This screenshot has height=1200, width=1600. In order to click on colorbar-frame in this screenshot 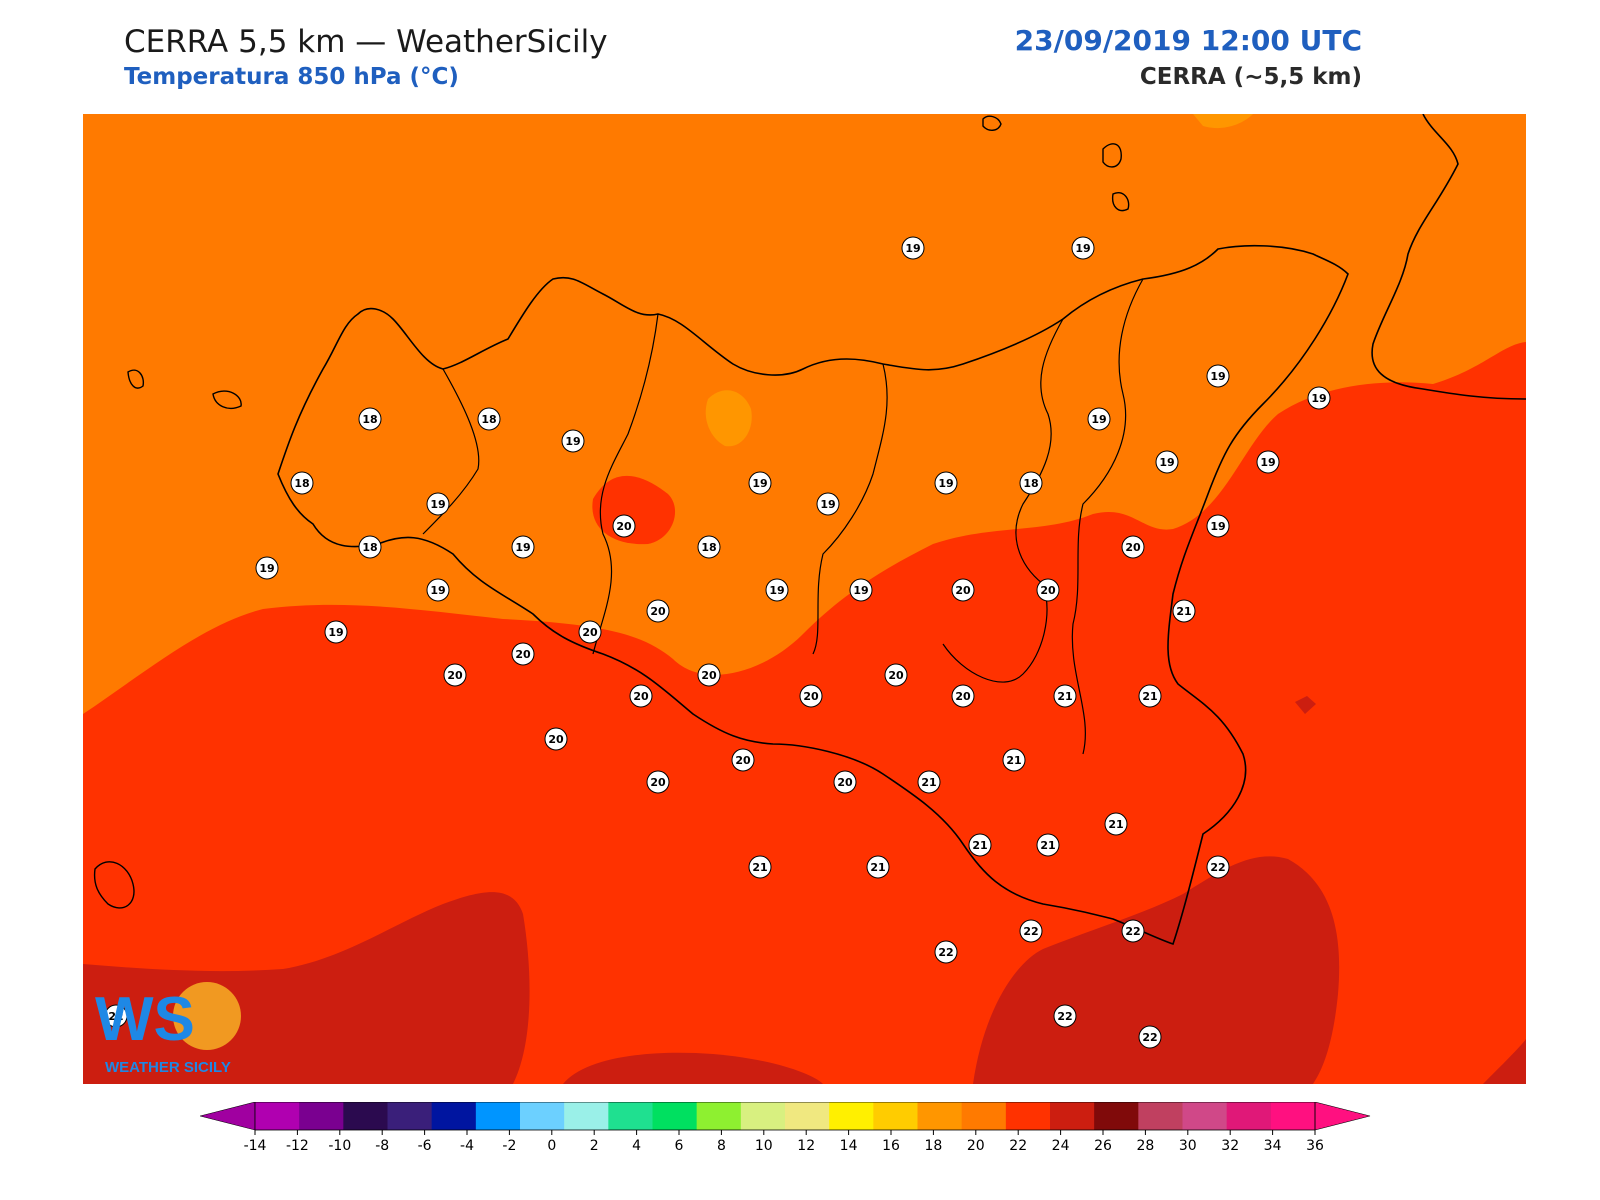, I will do `click(785, 1116)`.